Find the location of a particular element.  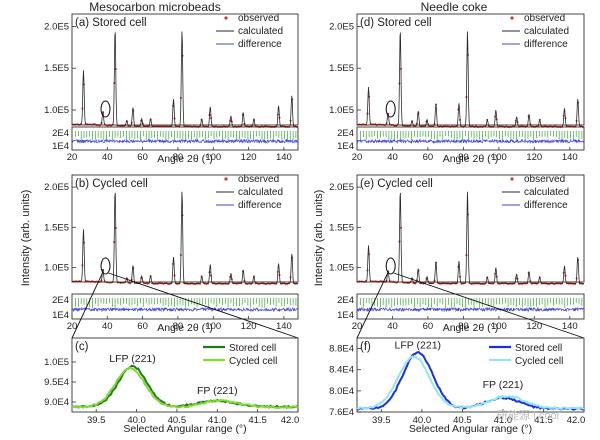

y-axis-label-left: Intensity (arb. units) is located at coordinates (26, 238).